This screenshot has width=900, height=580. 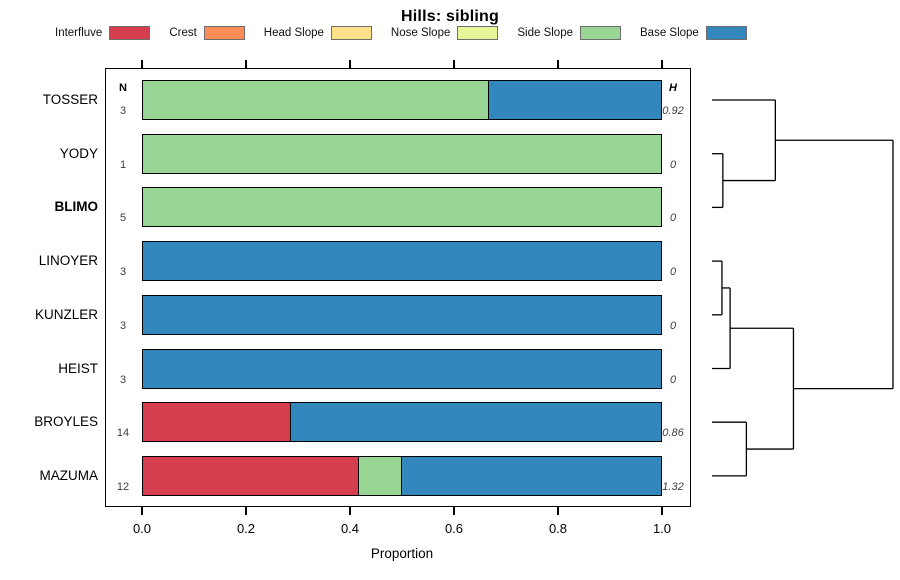 I want to click on bar-tosser, so click(x=402, y=100).